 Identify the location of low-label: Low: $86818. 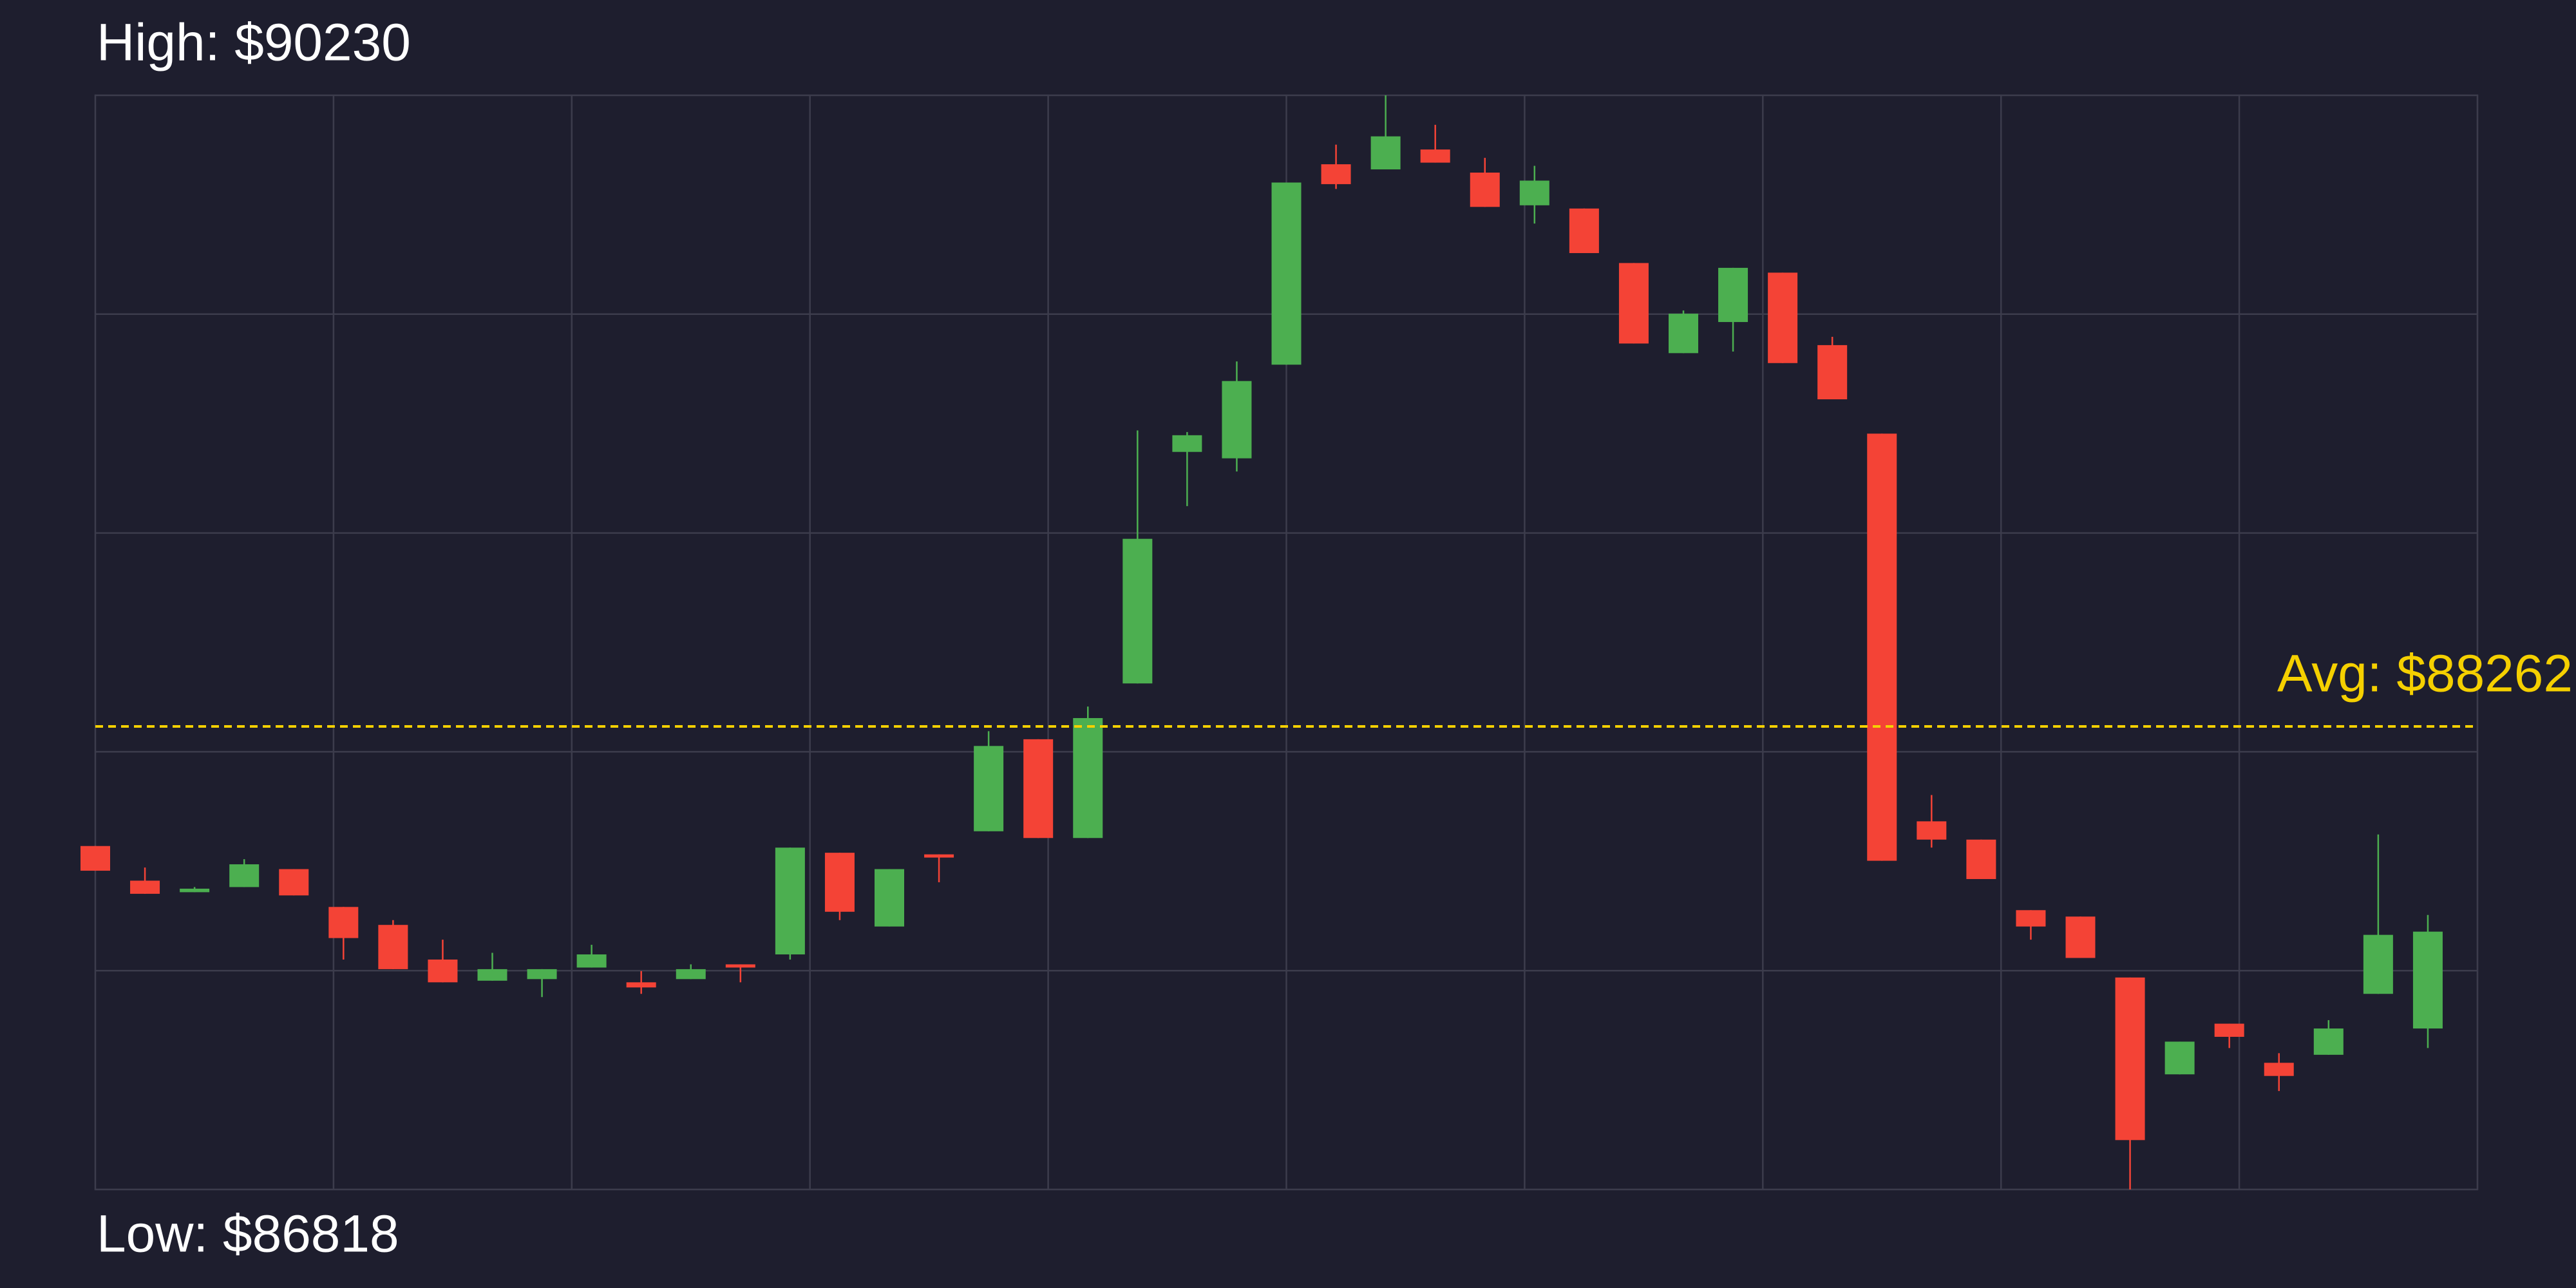
(248, 1234).